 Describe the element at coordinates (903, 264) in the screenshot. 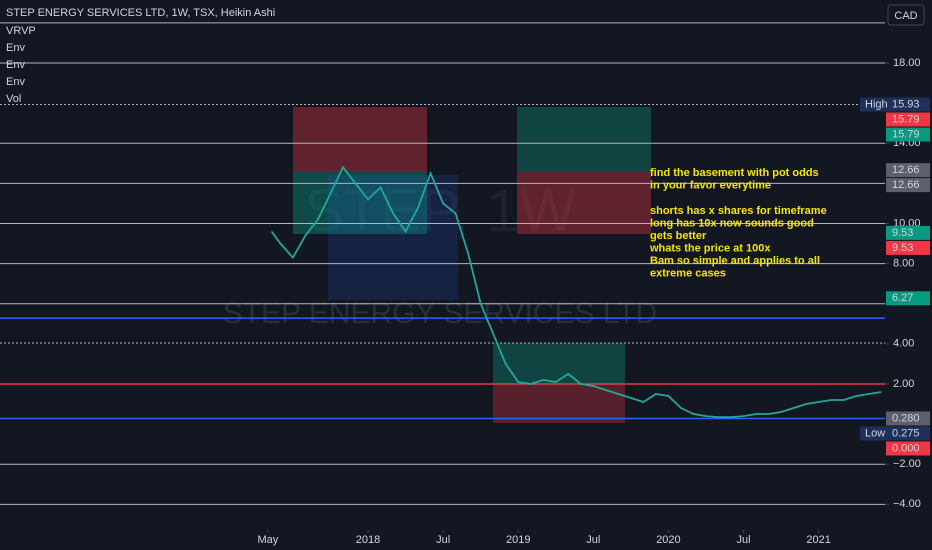

I see `y-tick-label: 8.00` at that location.